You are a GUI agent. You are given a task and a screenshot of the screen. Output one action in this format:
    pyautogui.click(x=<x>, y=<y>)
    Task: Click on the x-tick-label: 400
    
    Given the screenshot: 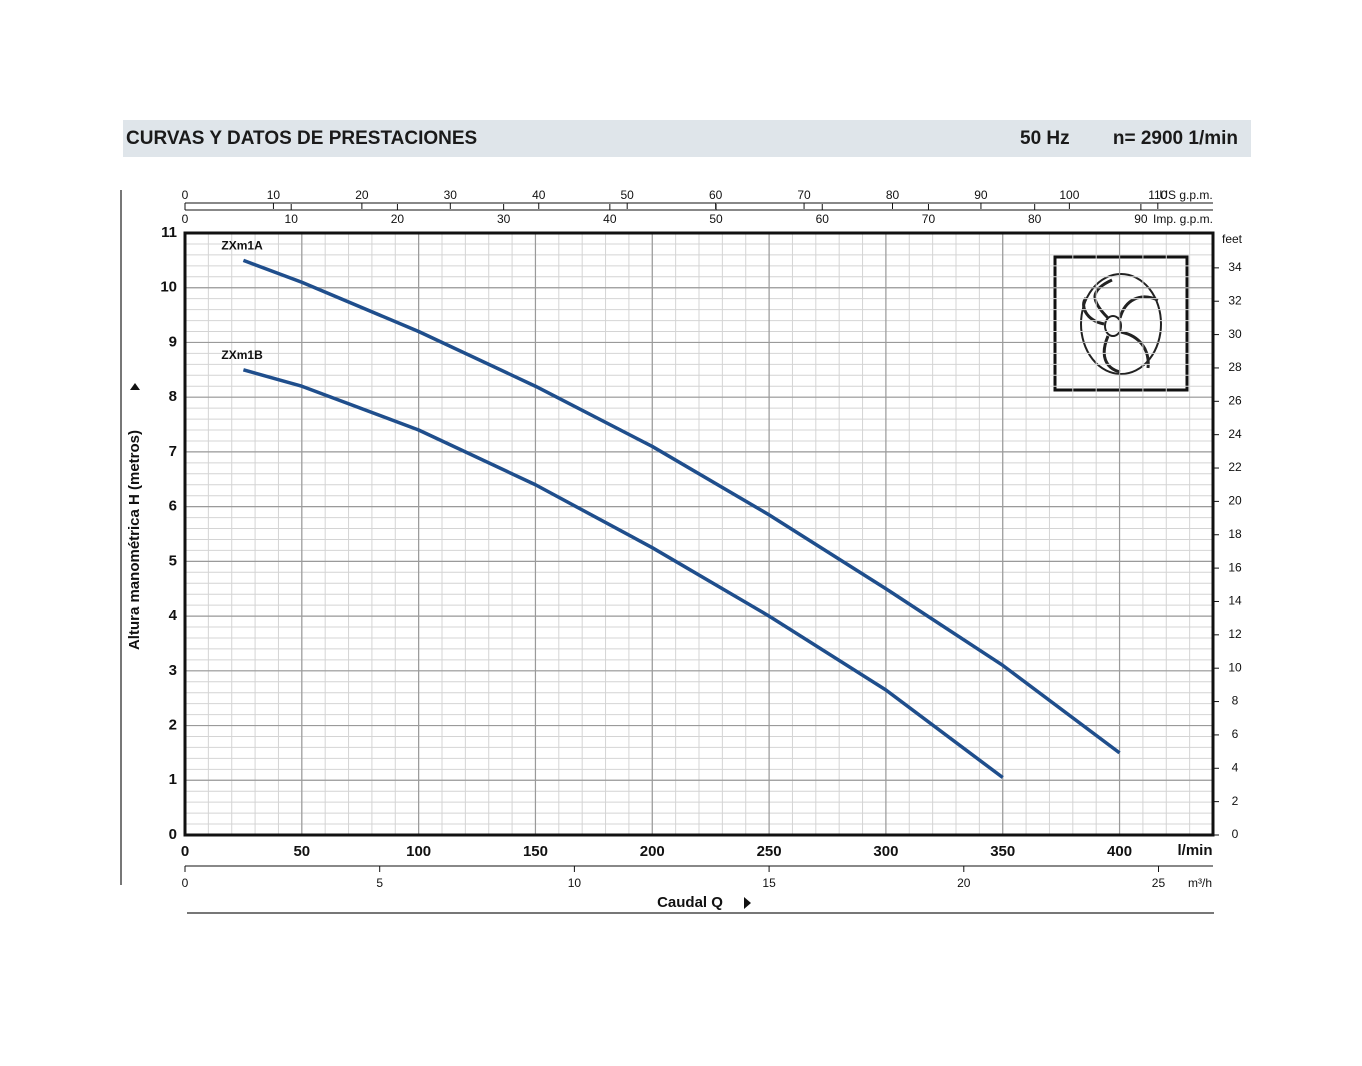 What is the action you would take?
    pyautogui.click(x=1119, y=851)
    